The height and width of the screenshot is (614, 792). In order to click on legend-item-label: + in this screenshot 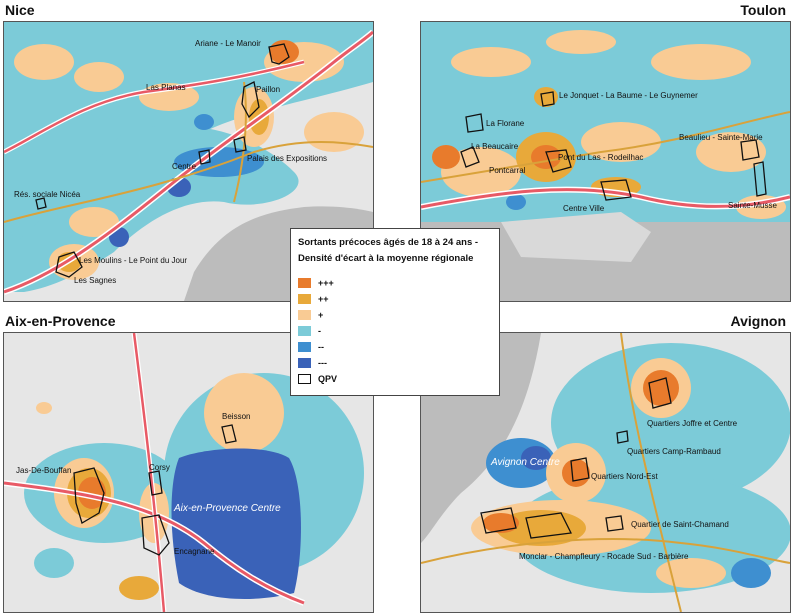, I will do `click(321, 315)`.